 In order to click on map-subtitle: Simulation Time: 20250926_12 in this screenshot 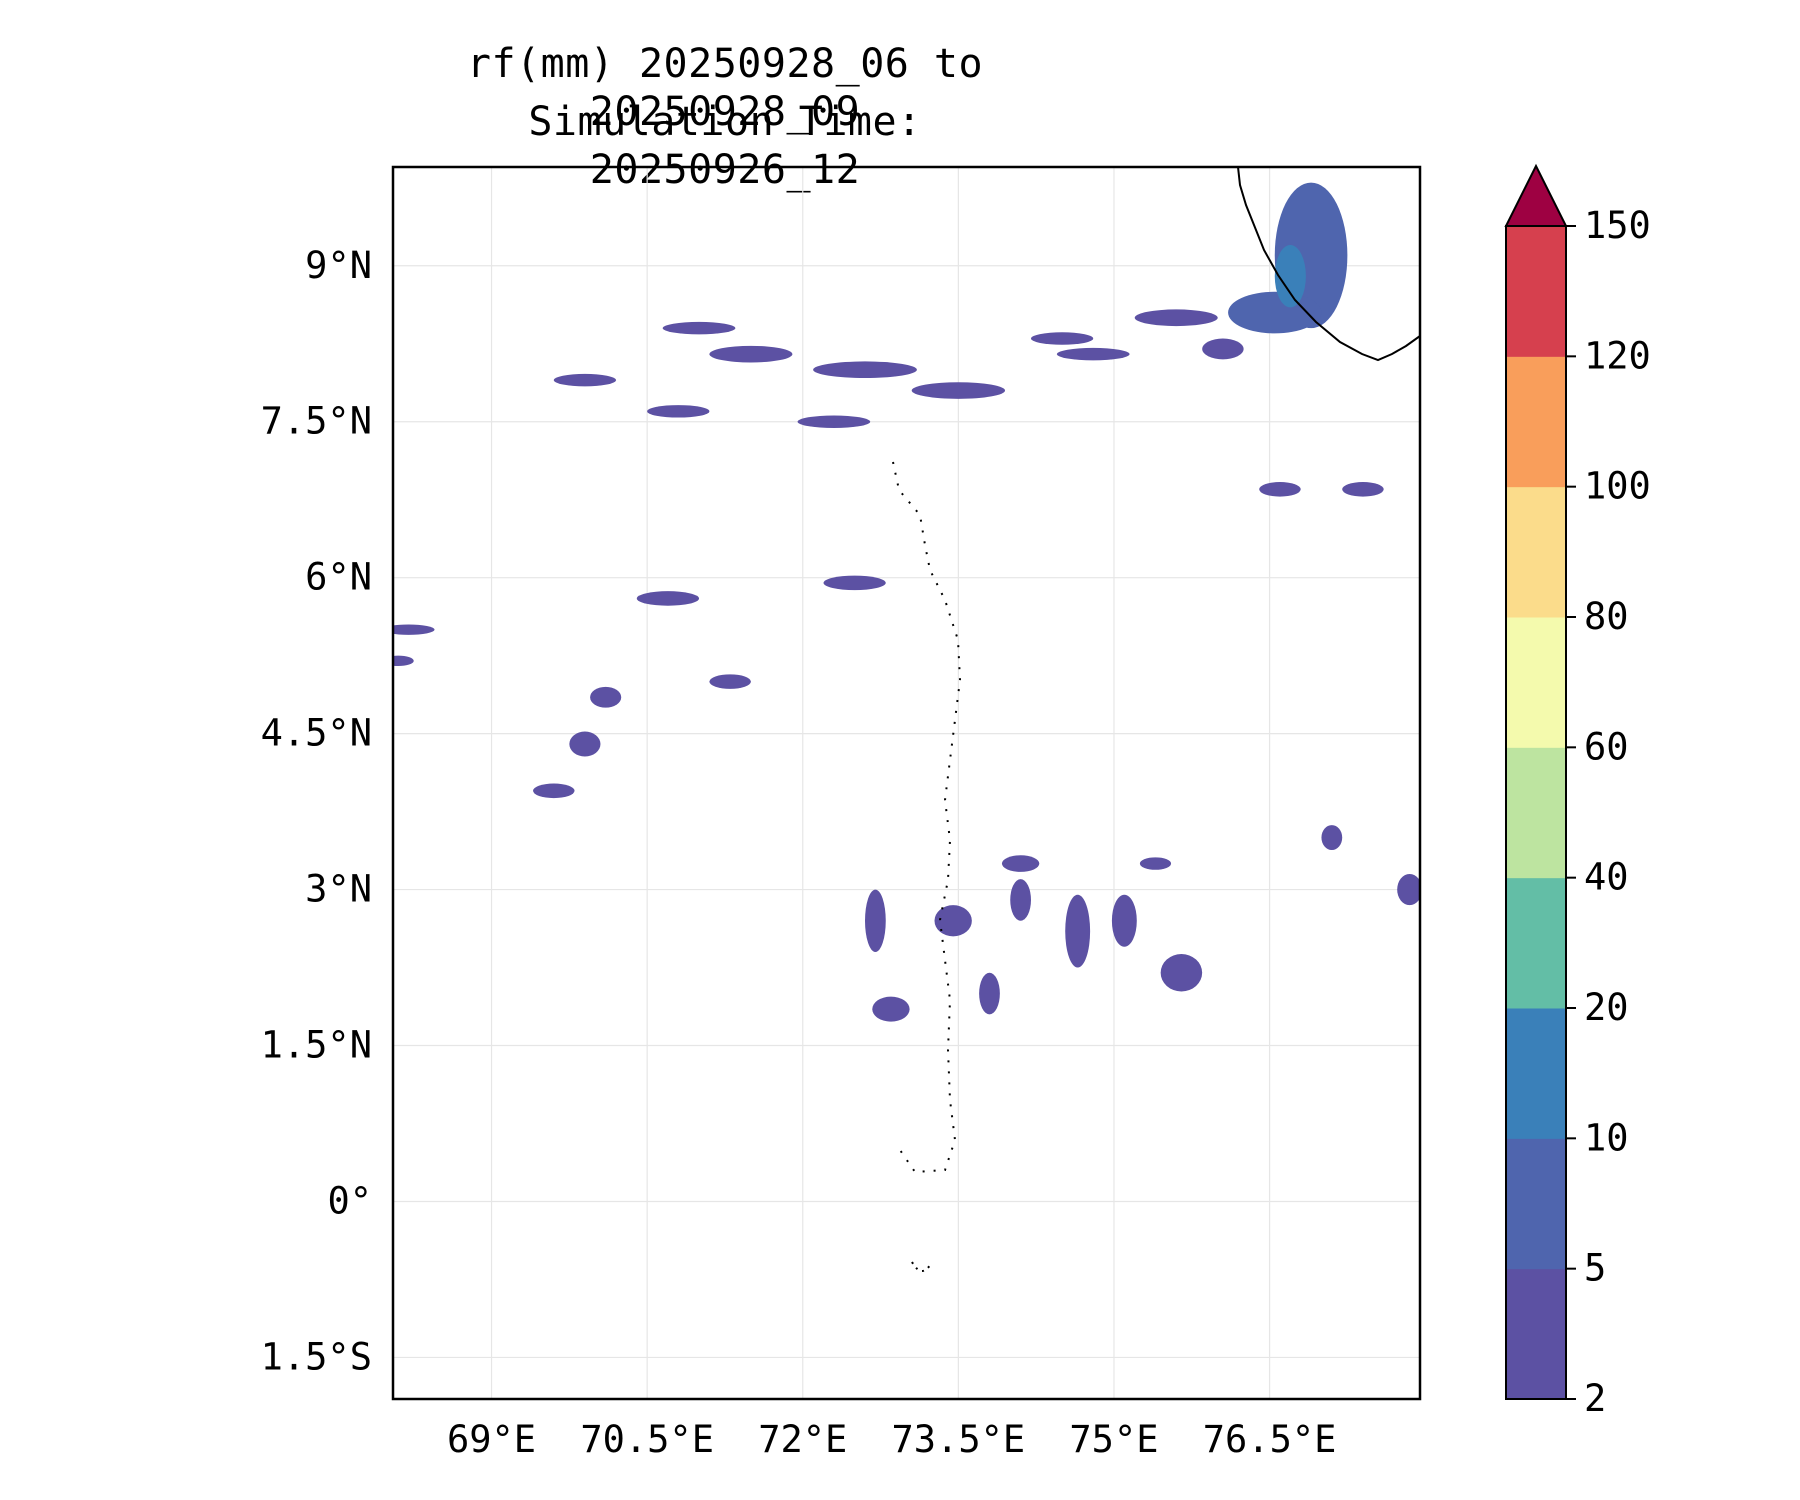, I will do `click(725, 146)`.